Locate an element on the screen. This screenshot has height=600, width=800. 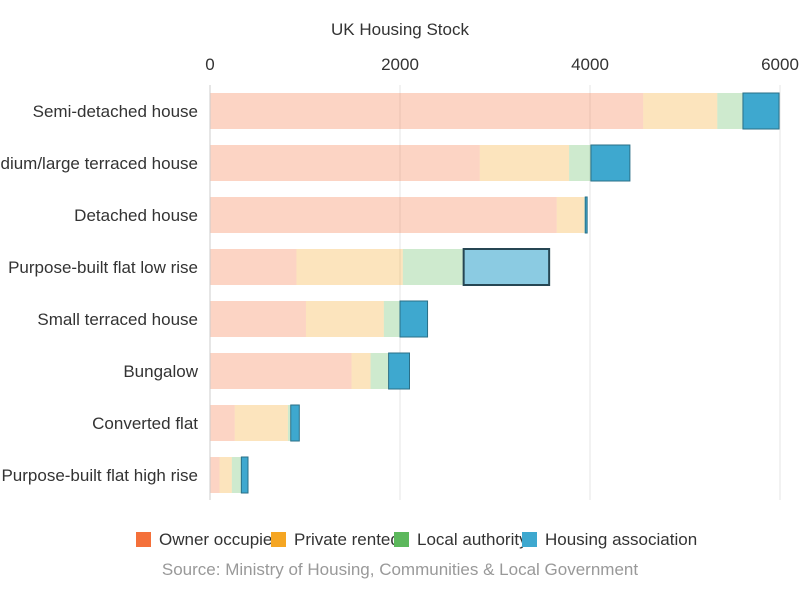
y-category-label: Purpose-built flat high rise is located at coordinates (99, 475).